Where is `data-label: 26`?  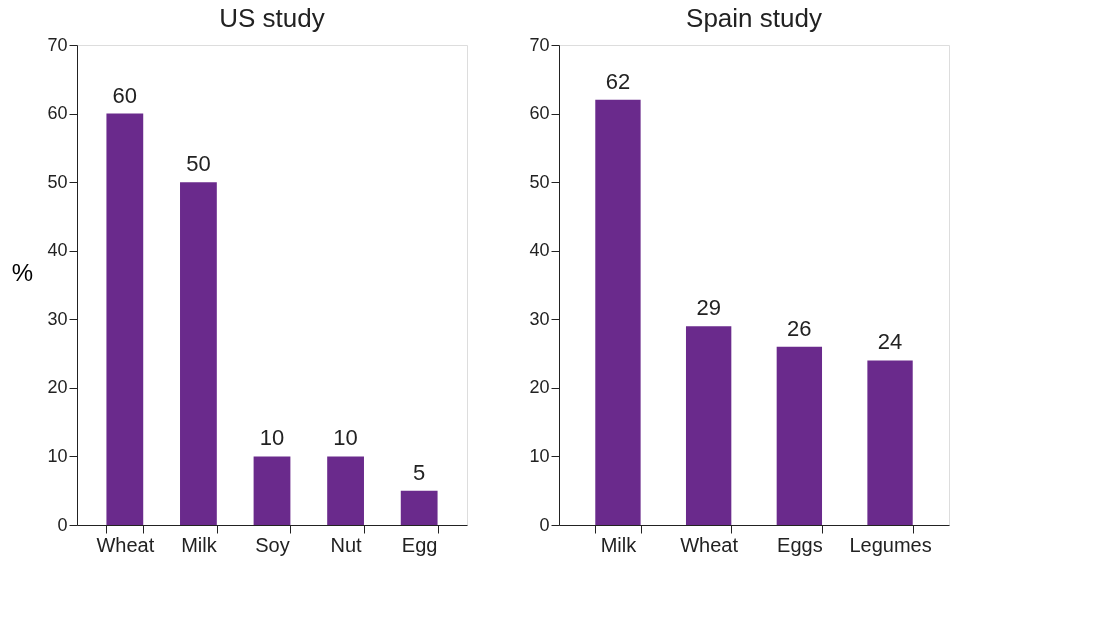 data-label: 26 is located at coordinates (799, 328).